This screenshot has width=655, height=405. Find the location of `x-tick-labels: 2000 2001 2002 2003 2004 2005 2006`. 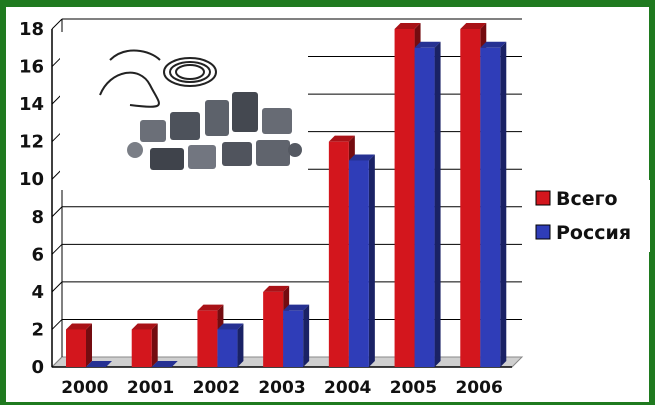

x-tick-labels: 2000 2001 2002 2003 2004 2005 2006 is located at coordinates (282, 388).